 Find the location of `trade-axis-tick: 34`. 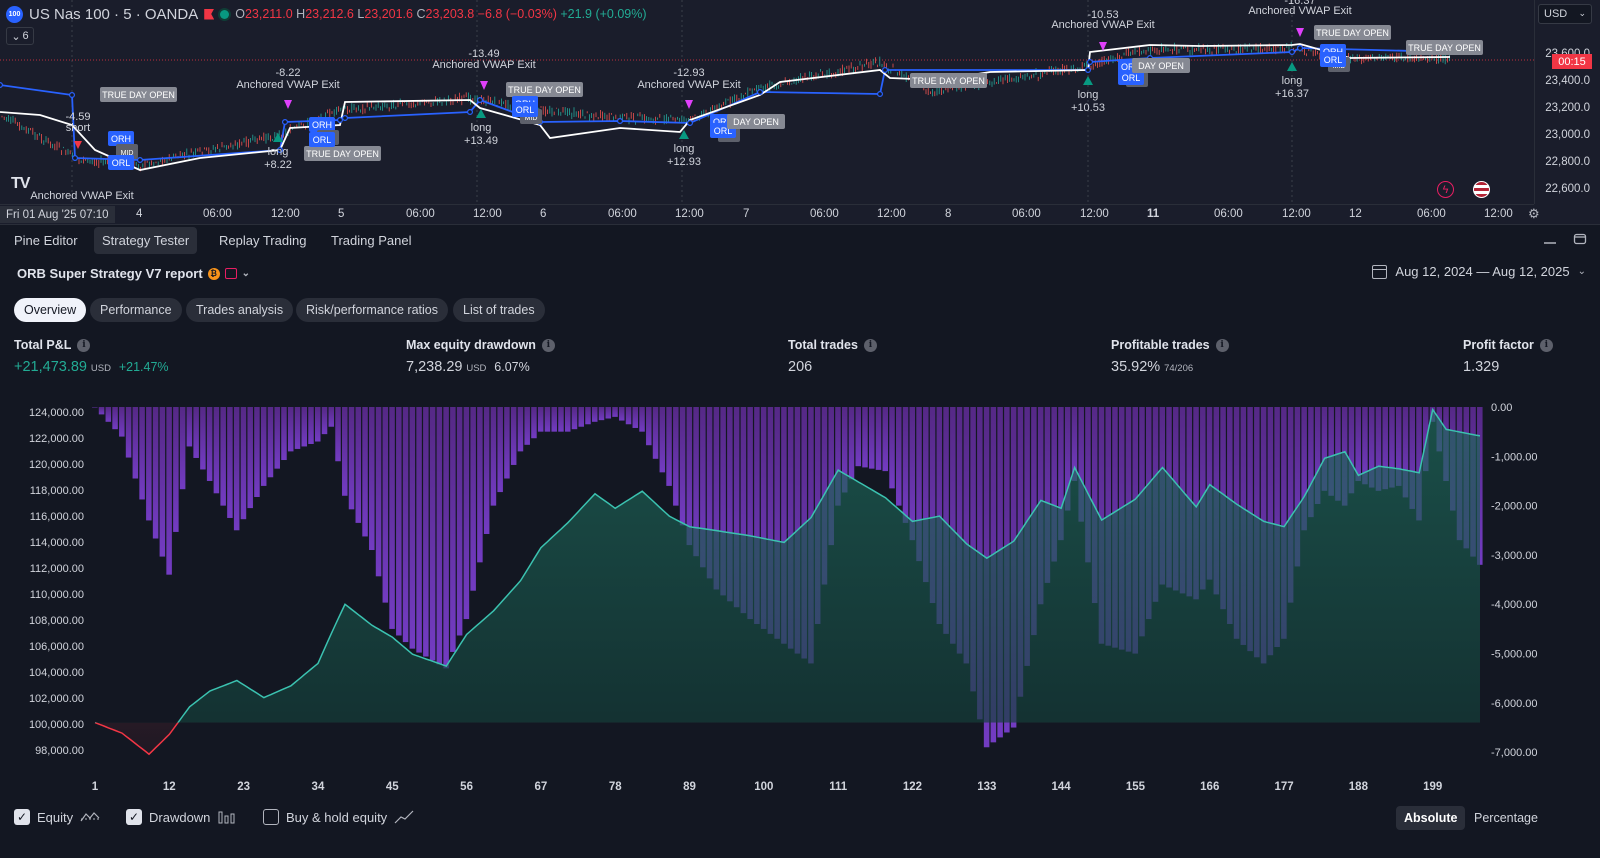

trade-axis-tick: 34 is located at coordinates (318, 787).